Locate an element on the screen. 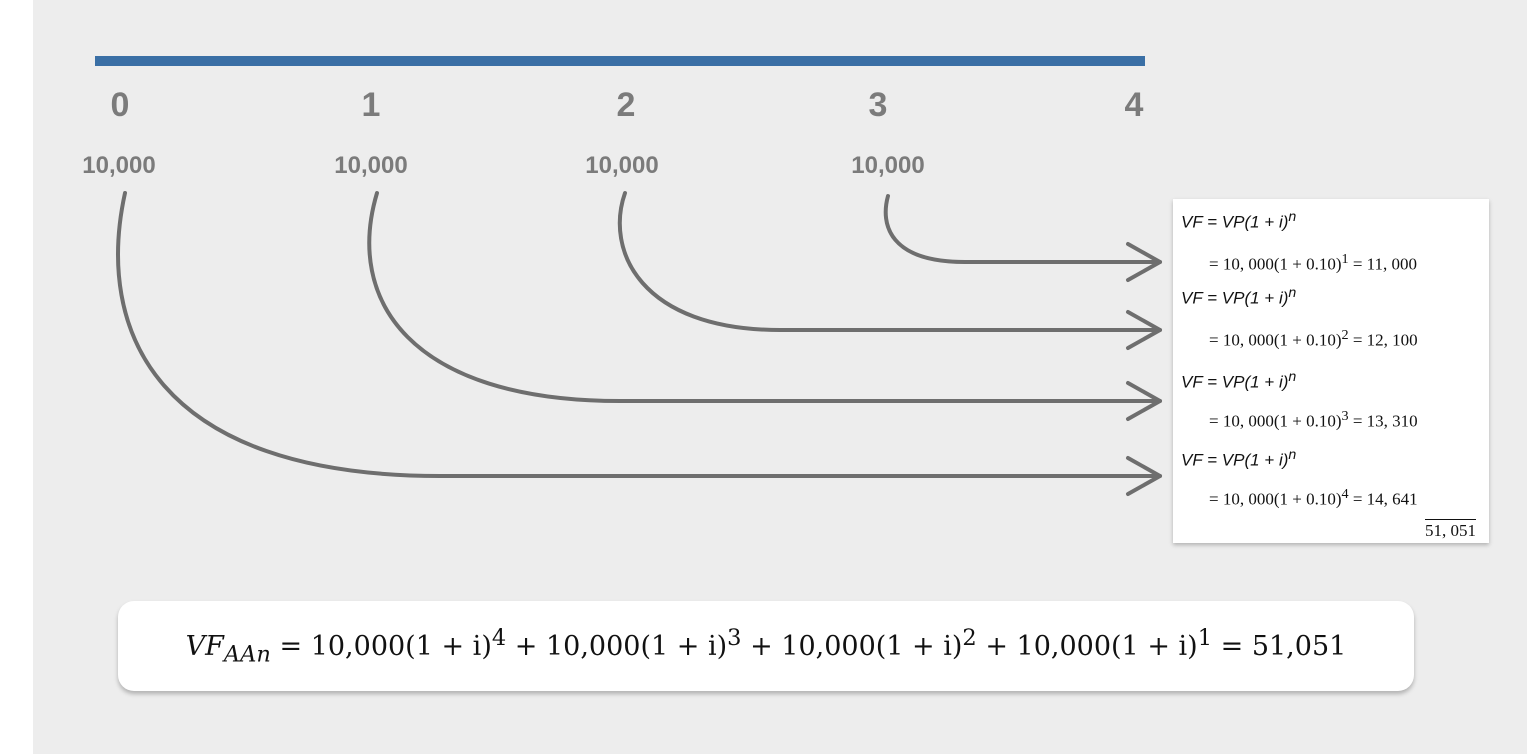 This screenshot has width=1527, height=754. period-label-4: 4 is located at coordinates (1134, 105).